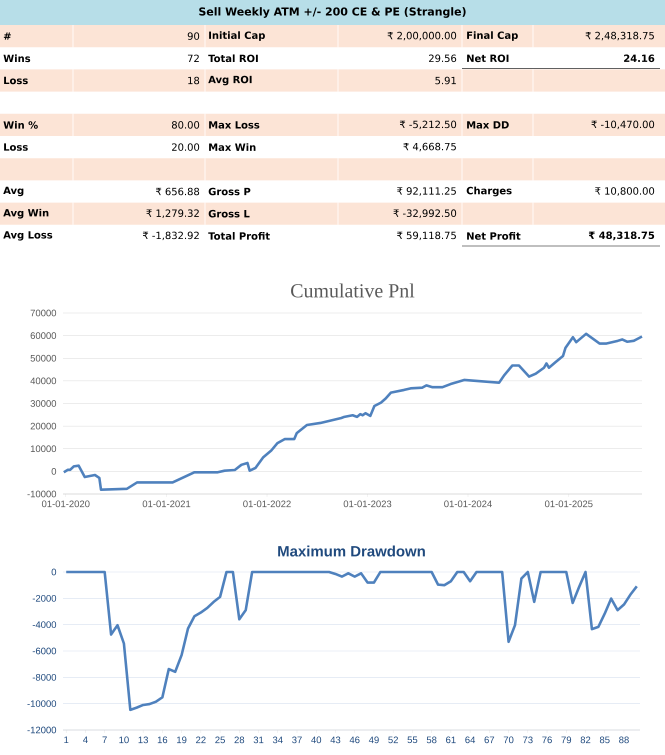 The height and width of the screenshot is (755, 665). Describe the element at coordinates (193, 58) in the screenshot. I see `text: 72` at that location.